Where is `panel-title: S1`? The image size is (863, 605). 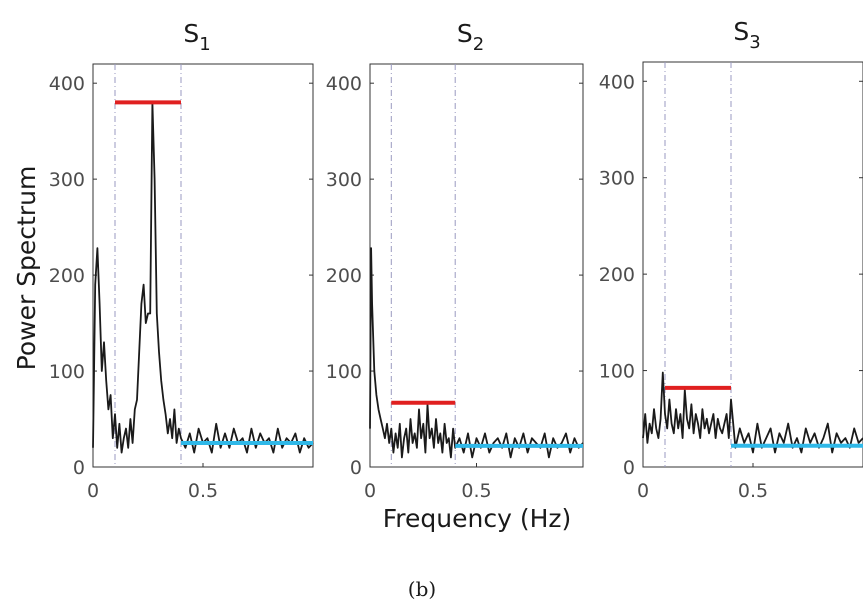
panel-title: S1 is located at coordinates (196, 37).